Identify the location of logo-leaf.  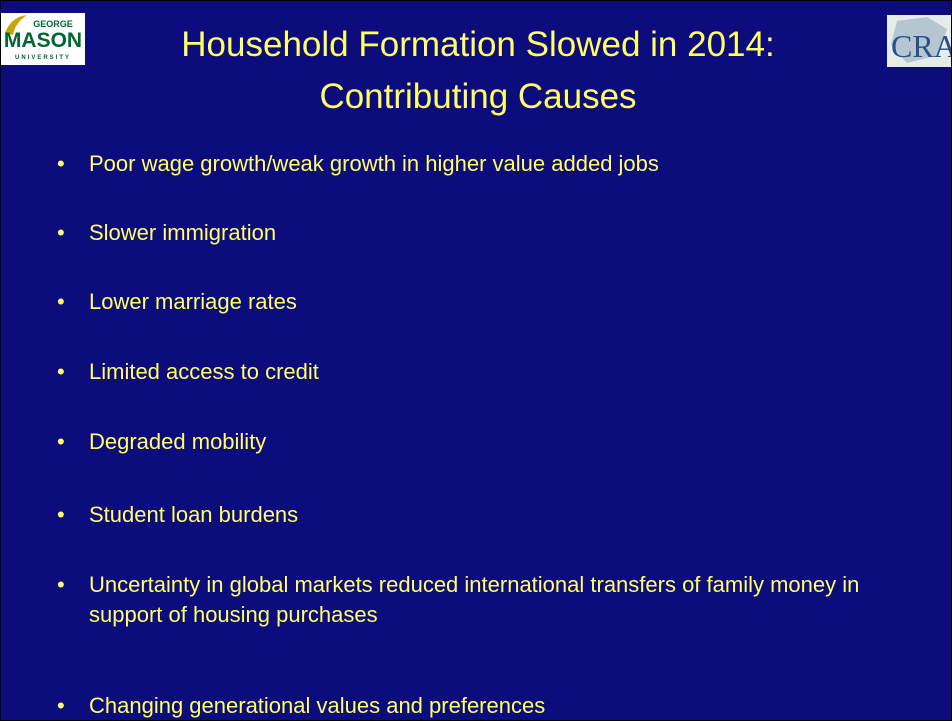
(16, 25).